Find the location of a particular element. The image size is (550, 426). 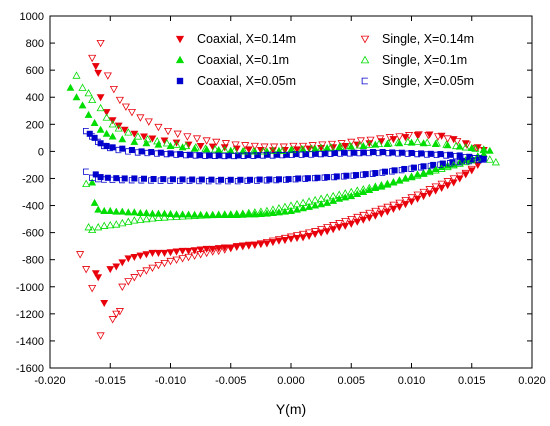

x-tick-label: 0.020 is located at coordinates (532, 381).